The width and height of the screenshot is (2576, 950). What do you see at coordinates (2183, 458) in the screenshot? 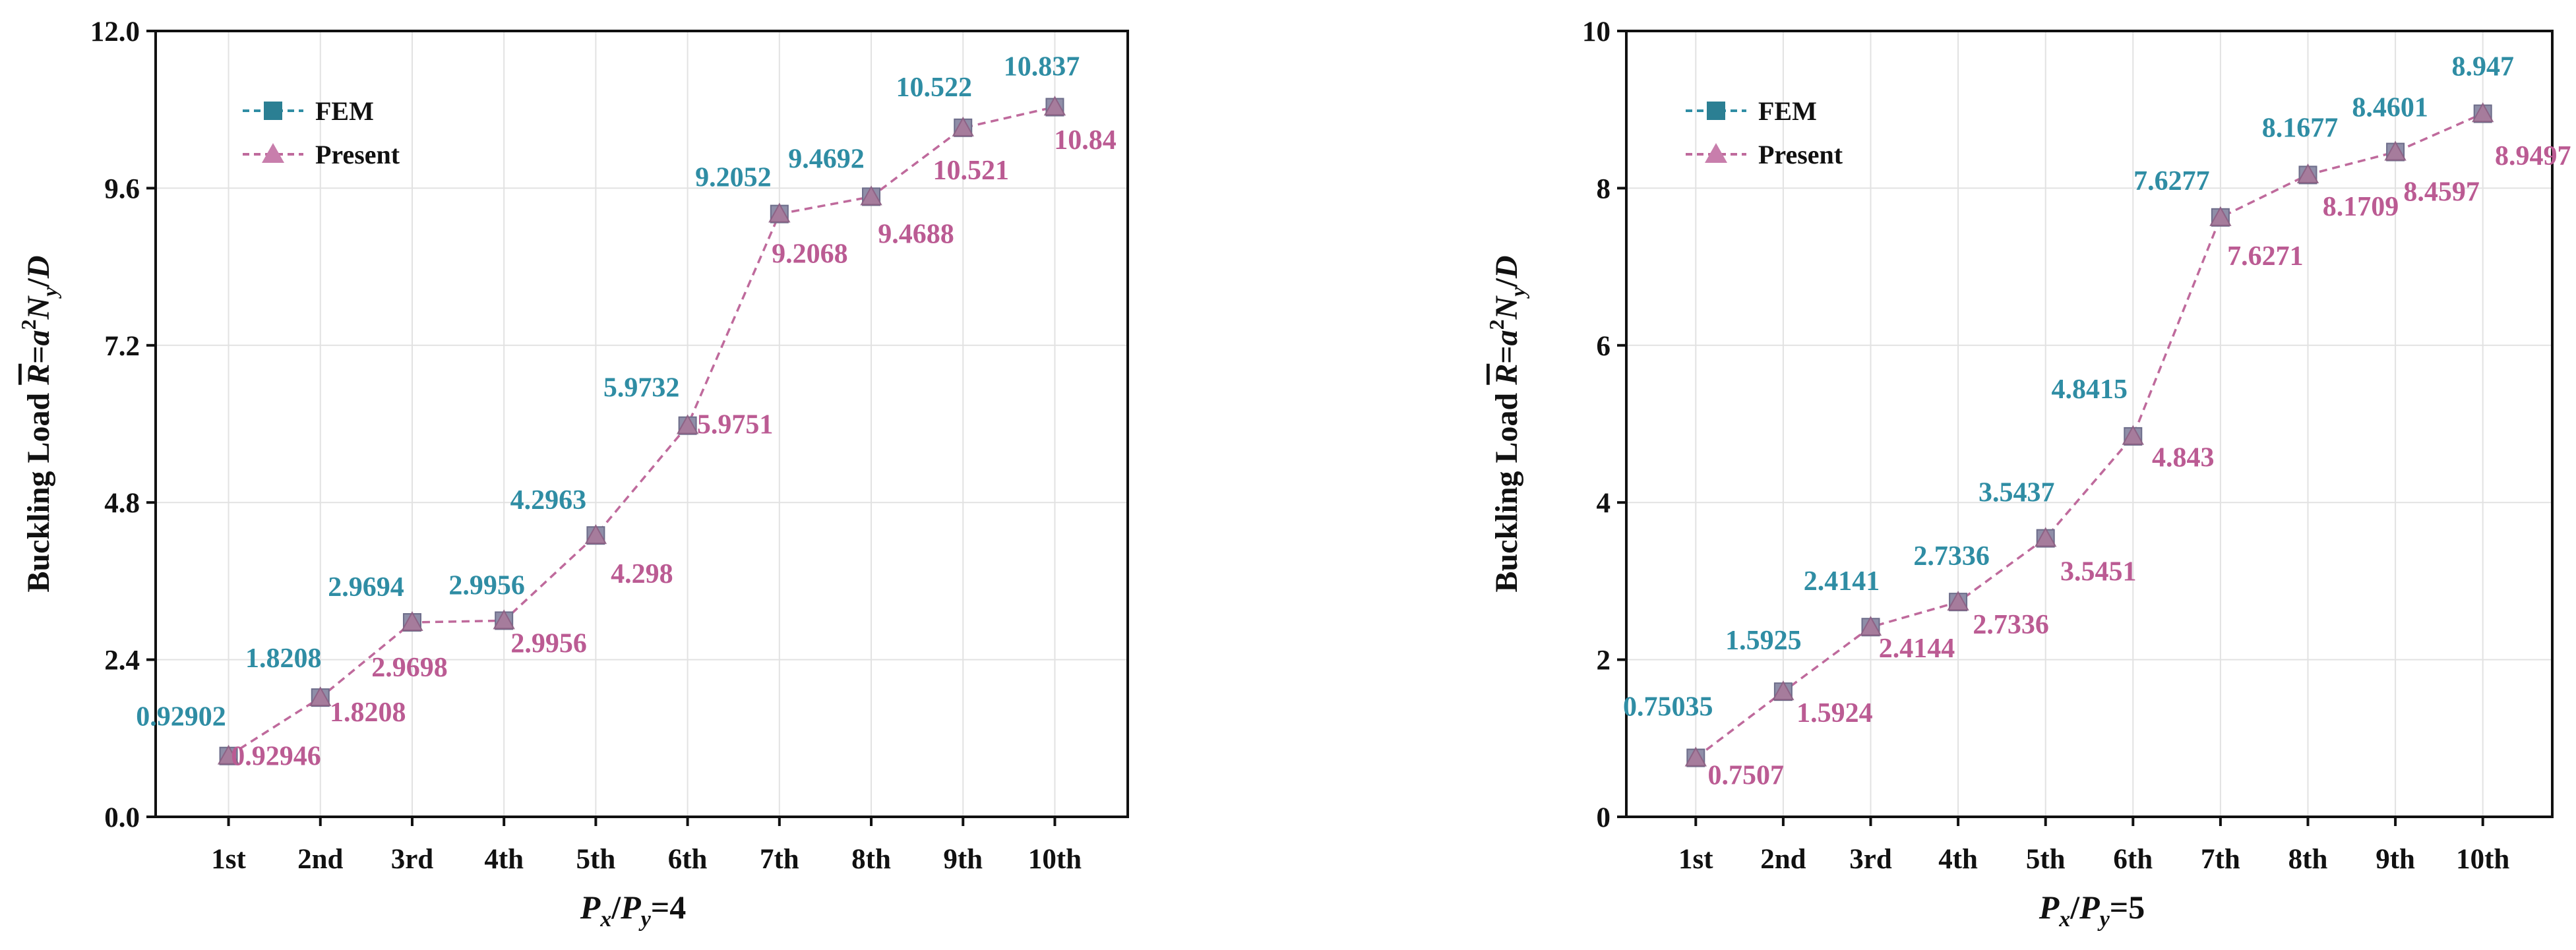
I see `data-label-present: 4.843` at bounding box center [2183, 458].